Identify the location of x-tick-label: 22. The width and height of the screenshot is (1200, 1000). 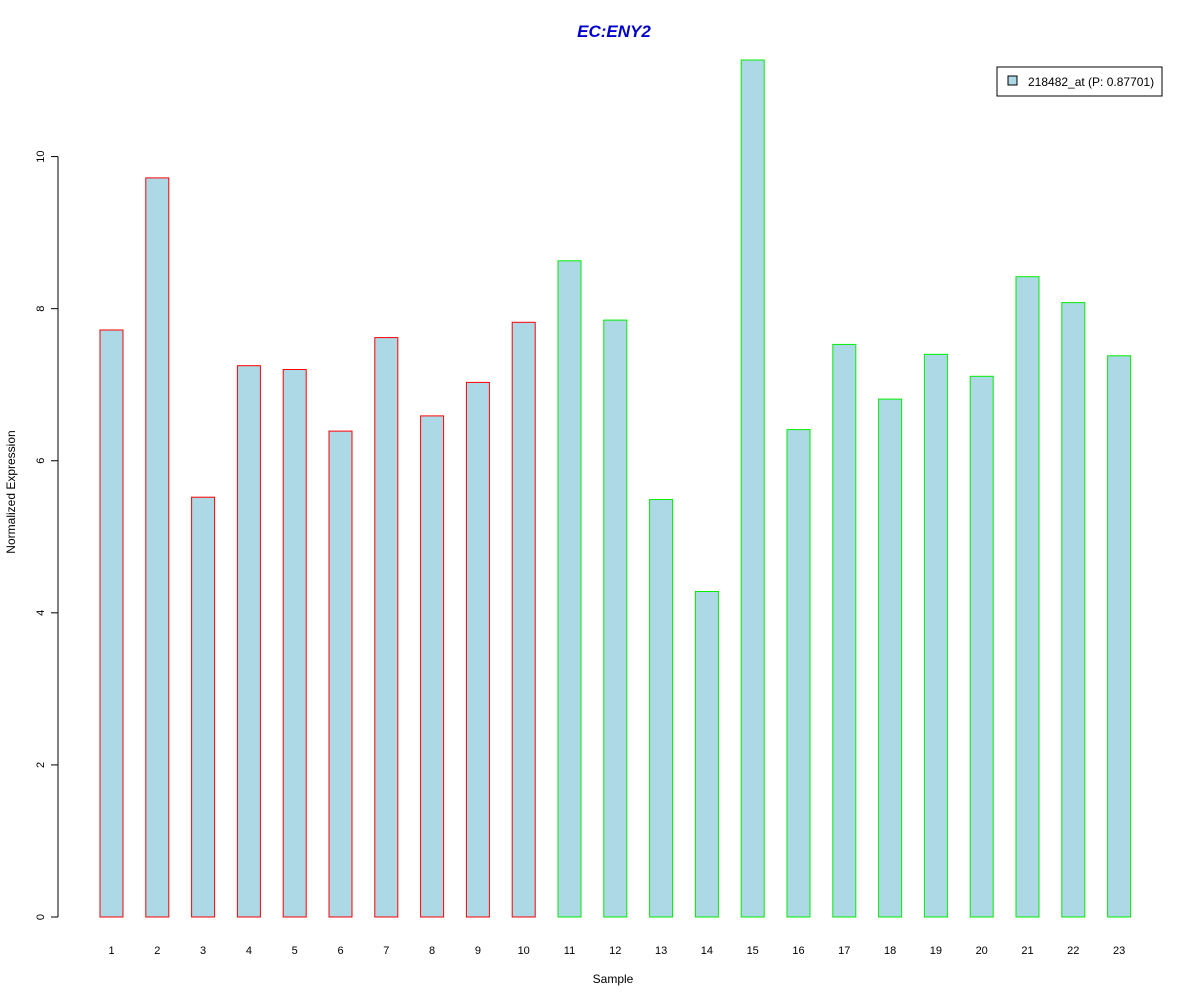
(1073, 951).